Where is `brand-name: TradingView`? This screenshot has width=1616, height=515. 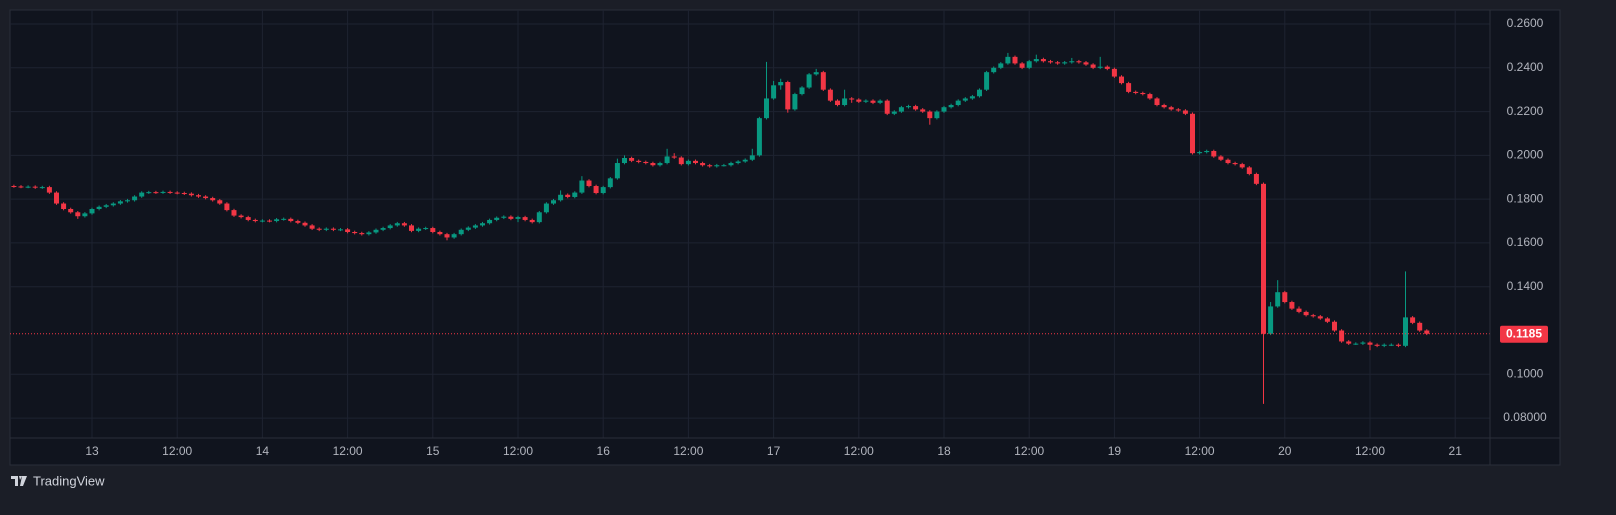 brand-name: TradingView is located at coordinates (69, 480).